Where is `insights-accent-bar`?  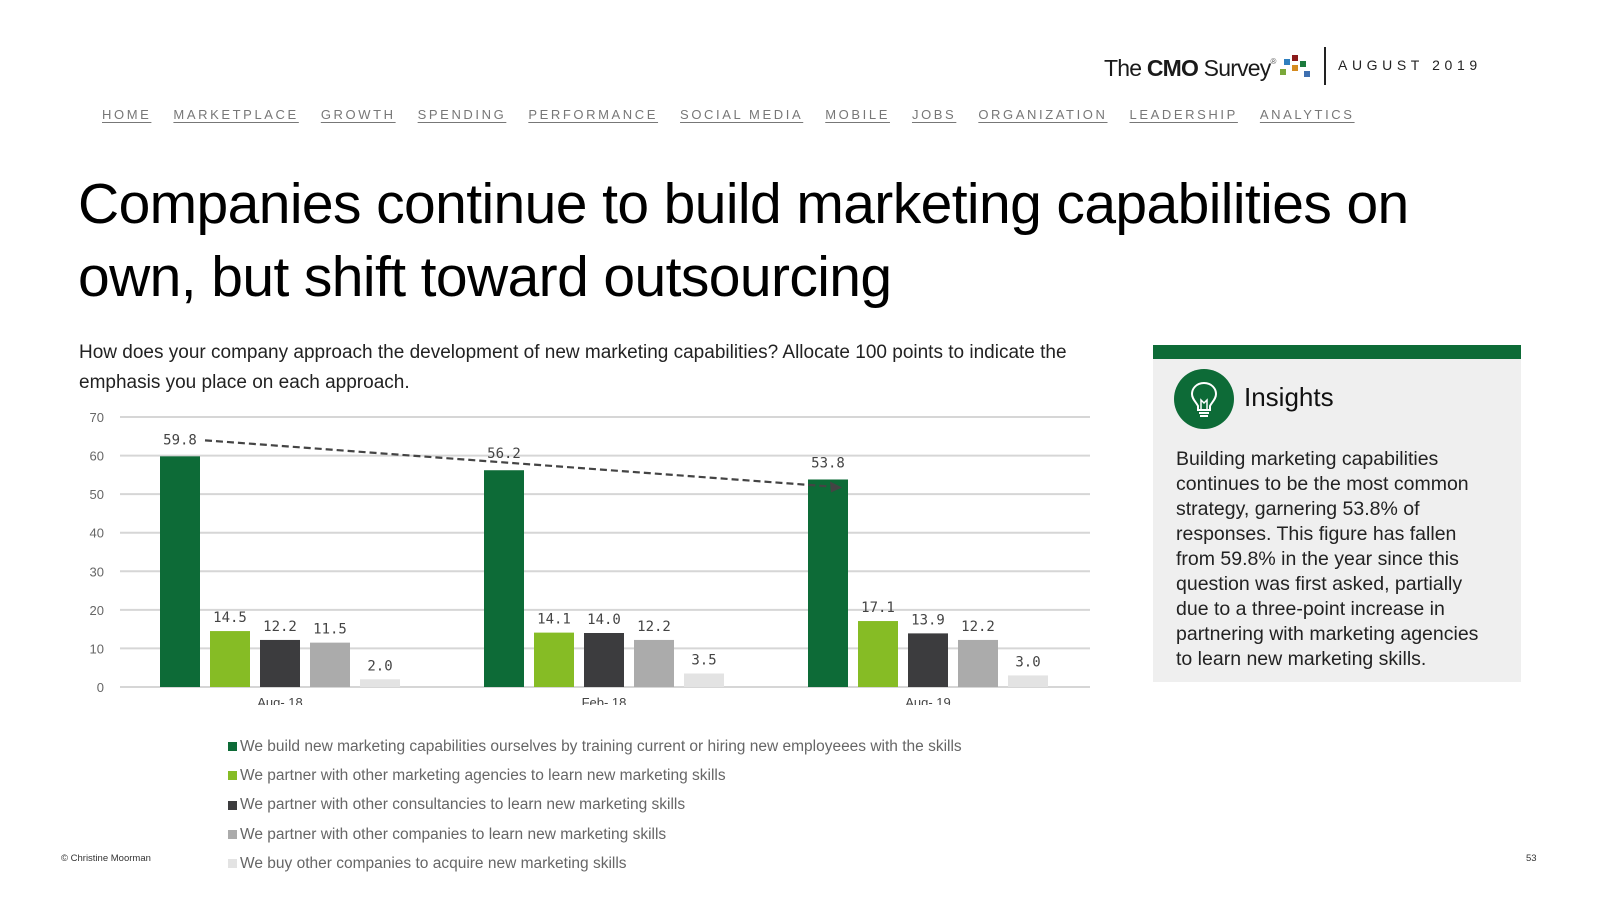 insights-accent-bar is located at coordinates (1337, 352).